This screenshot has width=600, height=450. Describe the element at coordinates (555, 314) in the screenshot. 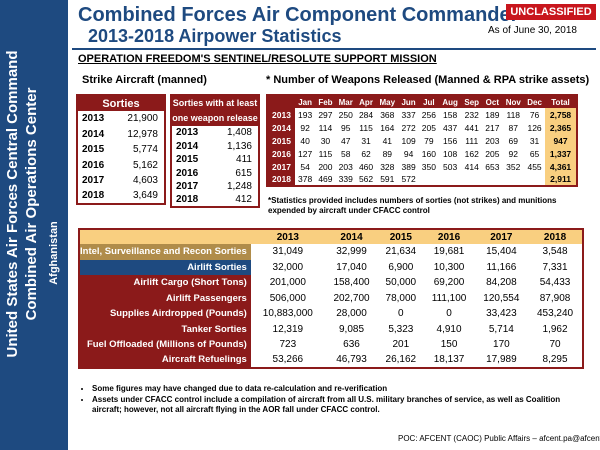

I see `stats-value: 453,240` at that location.